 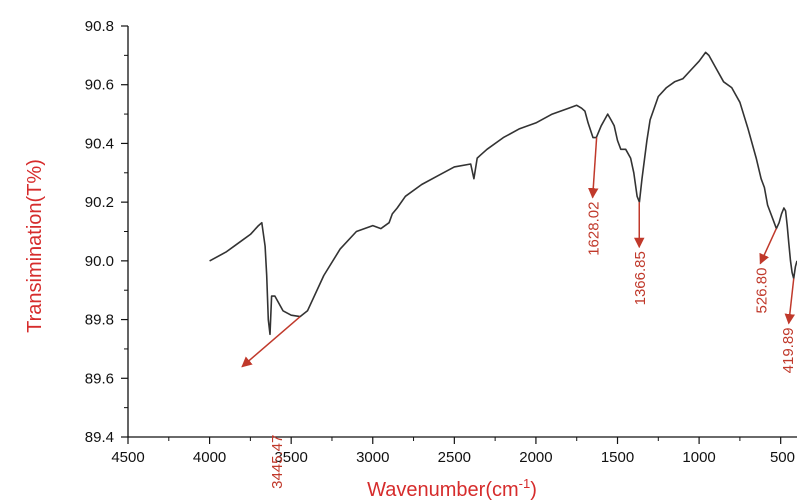 I want to click on y-tick-label: 90.6, so click(x=99, y=85).